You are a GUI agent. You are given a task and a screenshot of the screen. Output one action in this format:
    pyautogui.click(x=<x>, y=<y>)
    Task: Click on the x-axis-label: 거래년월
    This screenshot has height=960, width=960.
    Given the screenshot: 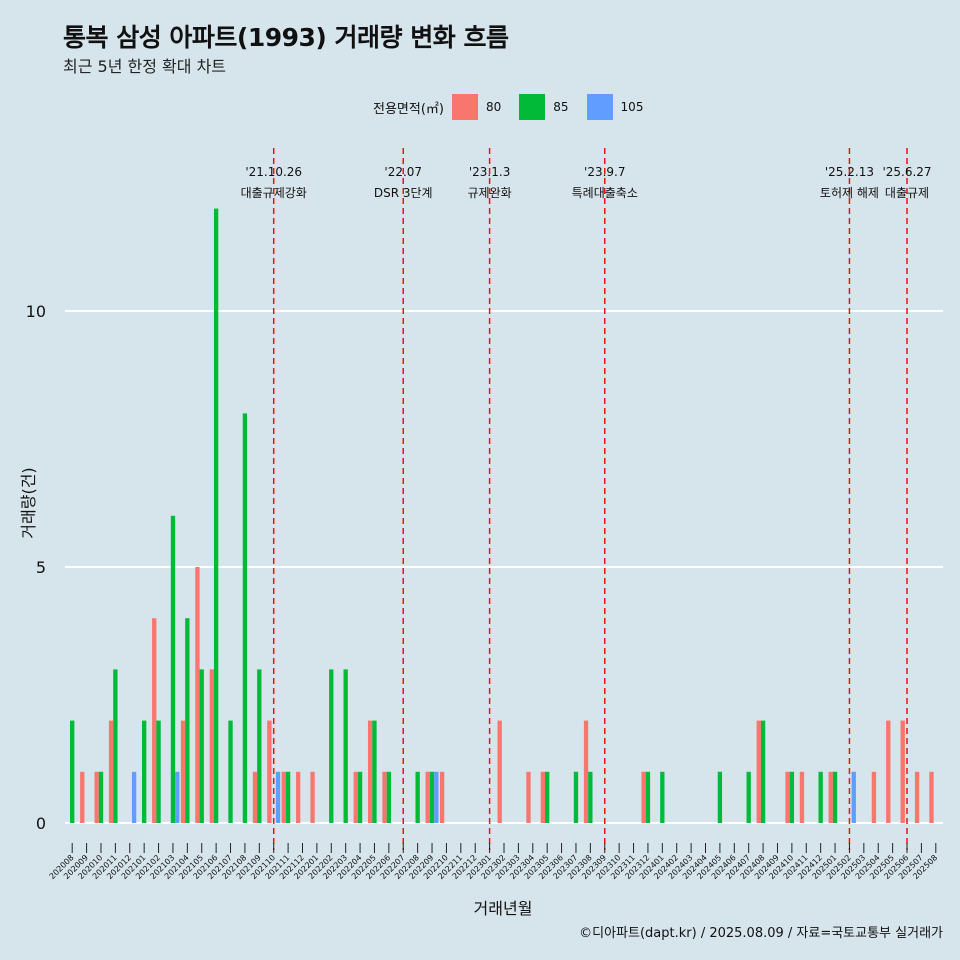 What is the action you would take?
    pyautogui.click(x=503, y=908)
    